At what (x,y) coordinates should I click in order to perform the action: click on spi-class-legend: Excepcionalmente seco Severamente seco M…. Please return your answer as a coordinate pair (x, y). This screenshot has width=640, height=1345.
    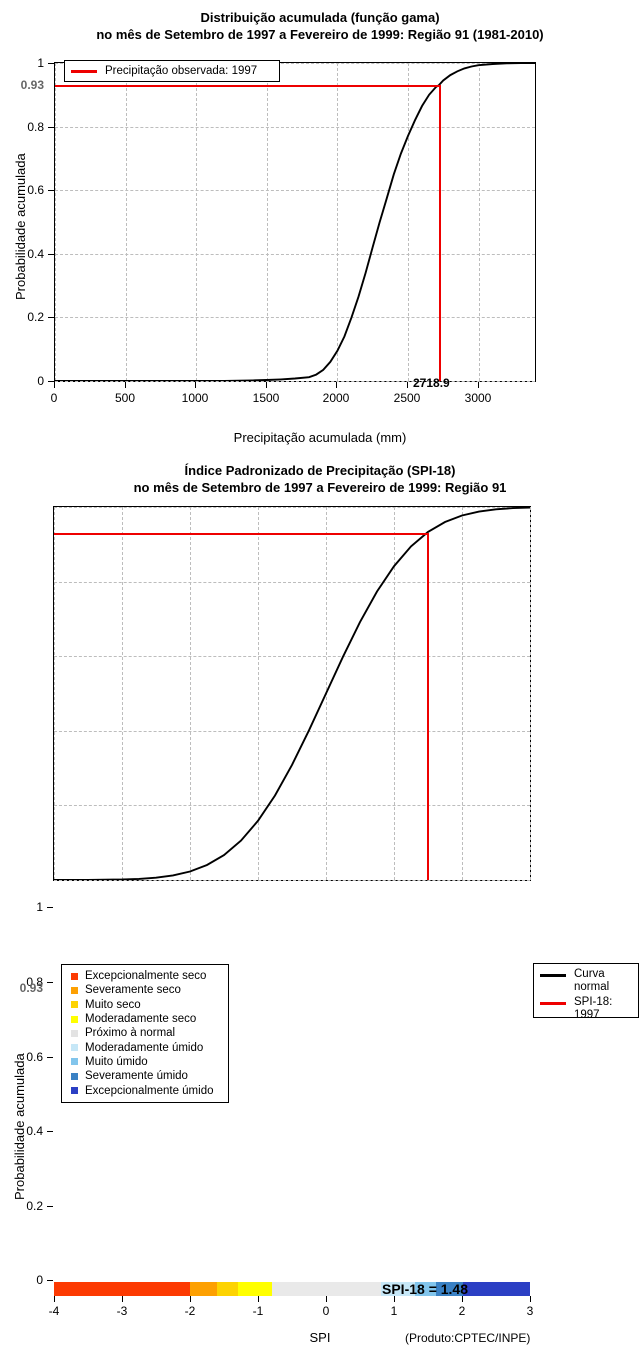
    Looking at the image, I should click on (145, 1033).